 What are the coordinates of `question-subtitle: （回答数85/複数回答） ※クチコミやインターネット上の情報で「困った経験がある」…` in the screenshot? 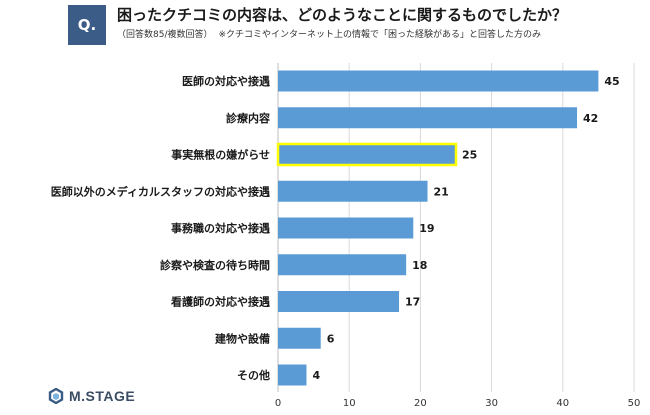 It's located at (329, 33).